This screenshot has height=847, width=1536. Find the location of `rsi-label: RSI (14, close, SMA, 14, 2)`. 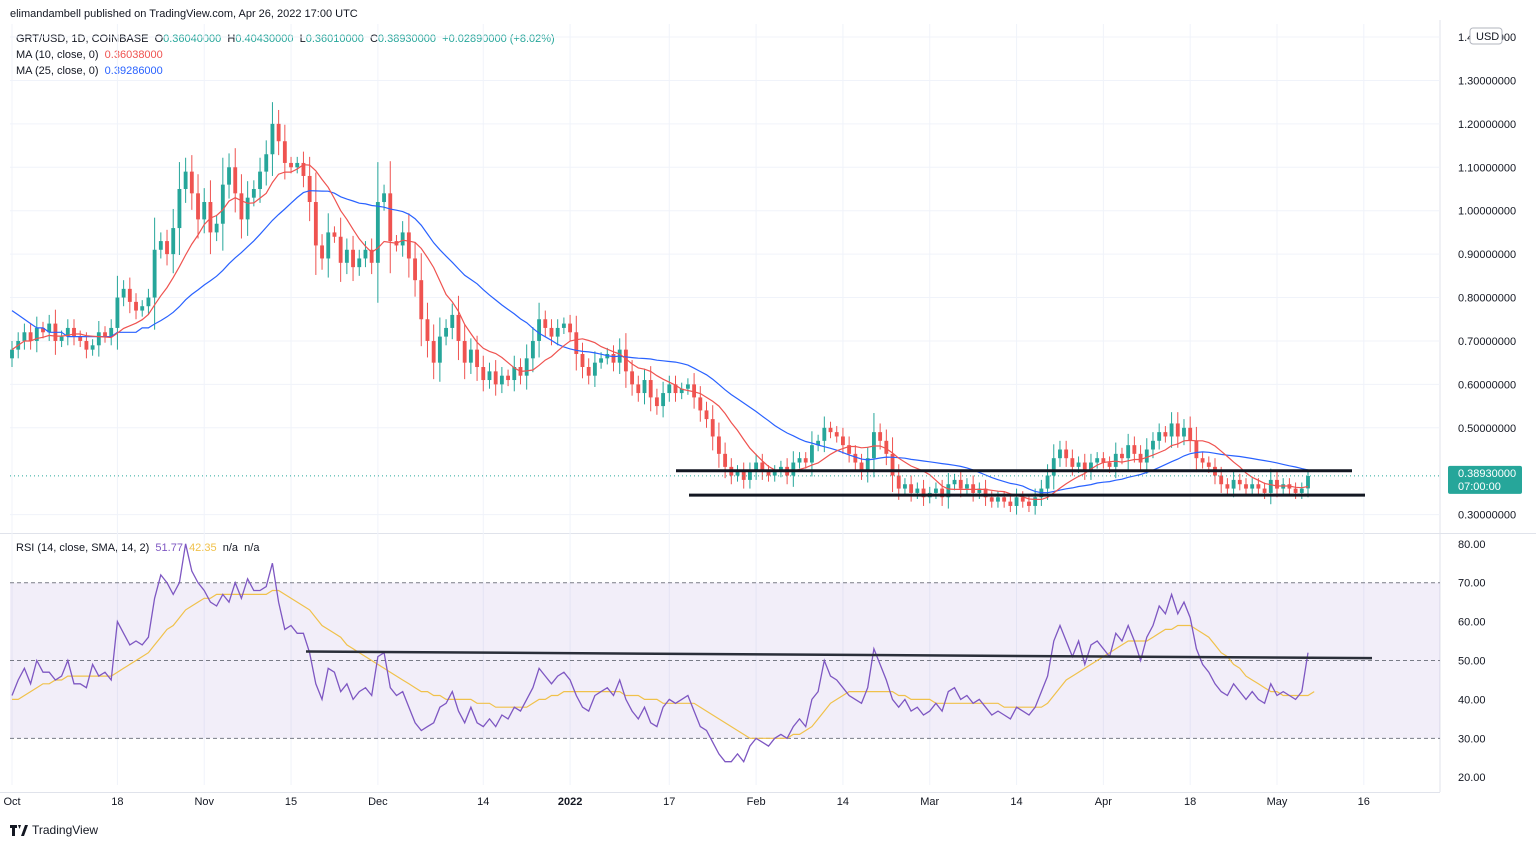

rsi-label: RSI (14, close, SMA, 14, 2) is located at coordinates (83, 548).